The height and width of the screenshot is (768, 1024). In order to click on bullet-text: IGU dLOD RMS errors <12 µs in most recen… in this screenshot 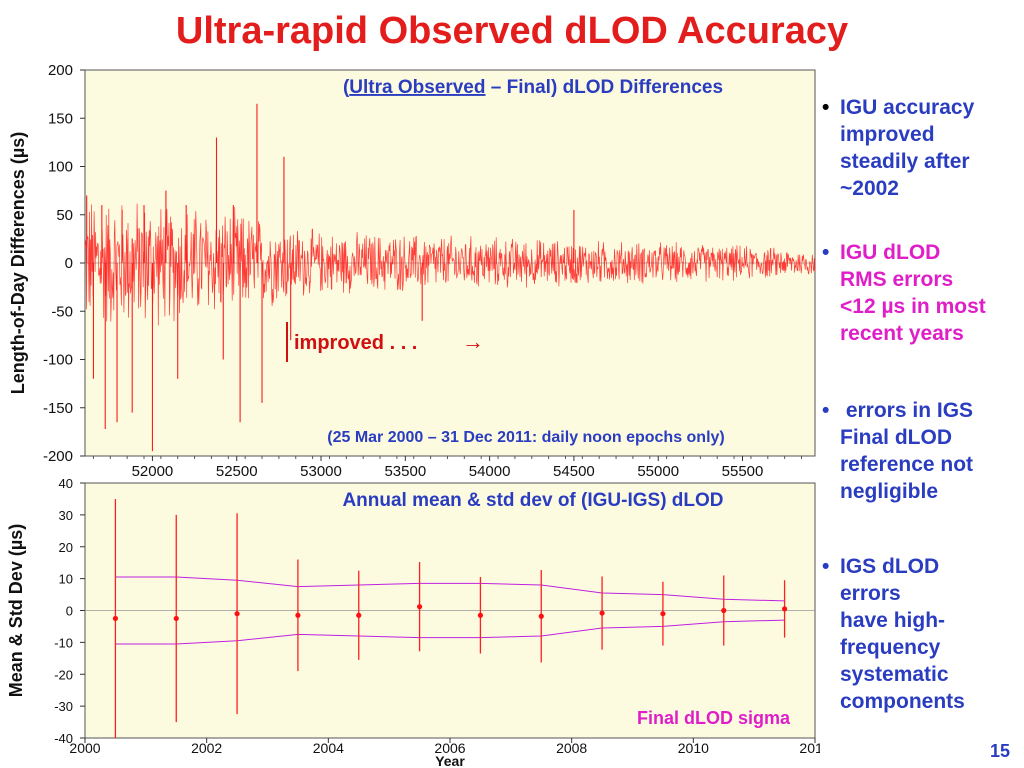, I will do `click(931, 293)`.